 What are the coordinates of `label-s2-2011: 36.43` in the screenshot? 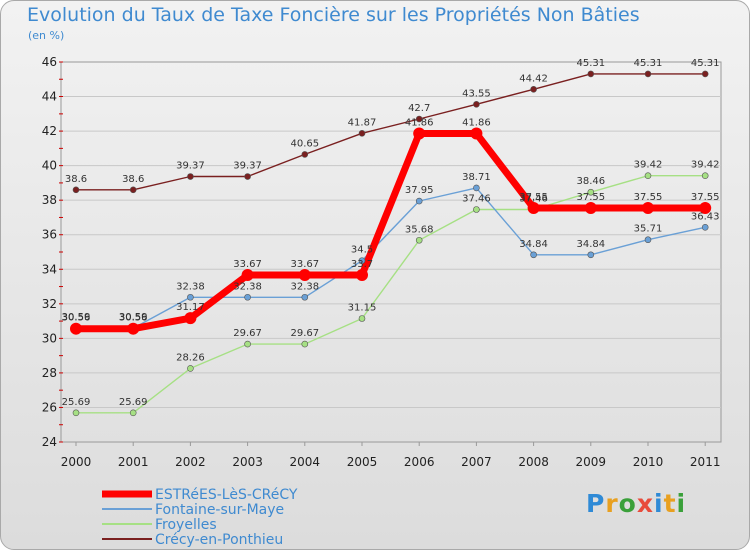 It's located at (705, 216).